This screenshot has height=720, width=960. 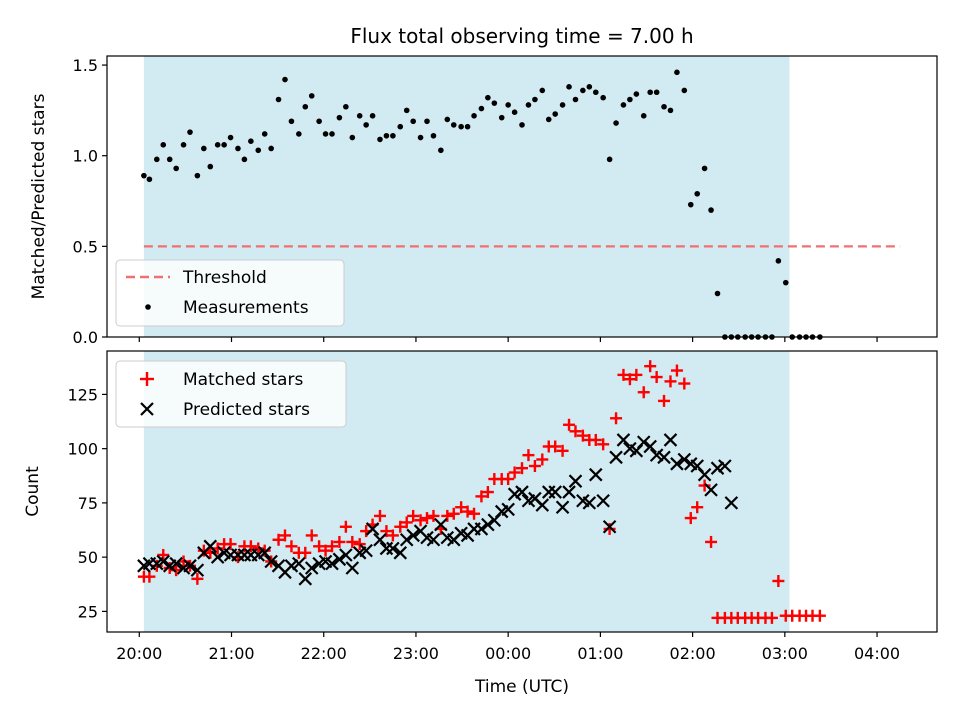 What do you see at coordinates (508, 653) in the screenshot?
I see `x-tick-label: 00:00` at bounding box center [508, 653].